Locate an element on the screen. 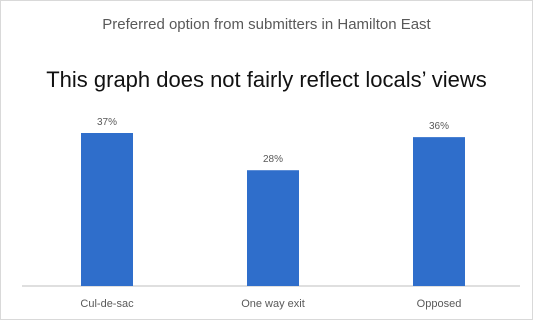  category-label-2: Opposed is located at coordinates (439, 304).